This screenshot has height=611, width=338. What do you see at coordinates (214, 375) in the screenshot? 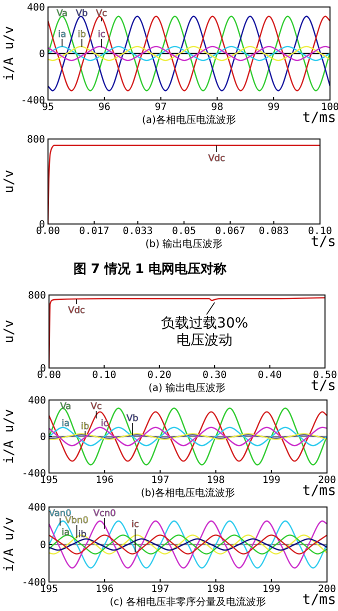
I see `x-tick-label: 0.30` at bounding box center [214, 375].